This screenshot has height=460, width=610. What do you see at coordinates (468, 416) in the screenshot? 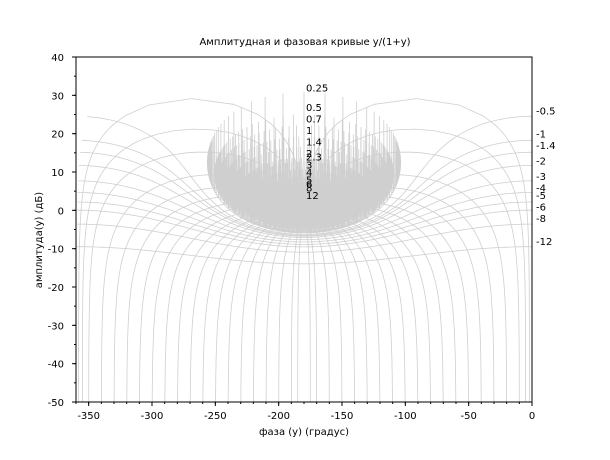
I see `x-tick-label: -50` at bounding box center [468, 416].